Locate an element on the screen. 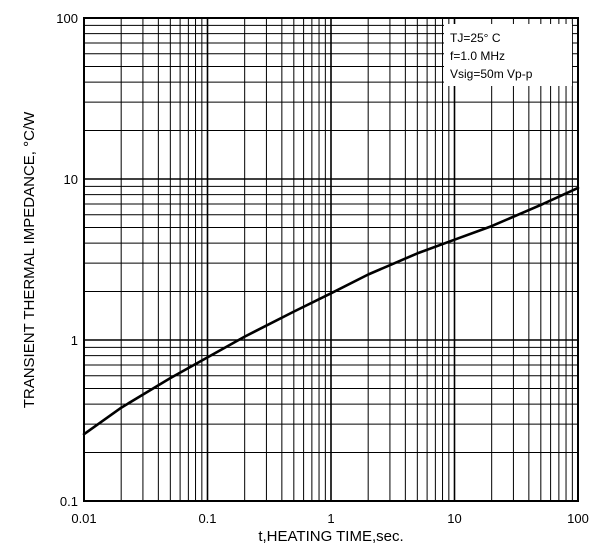  y-tick-label: 1 is located at coordinates (74, 340).